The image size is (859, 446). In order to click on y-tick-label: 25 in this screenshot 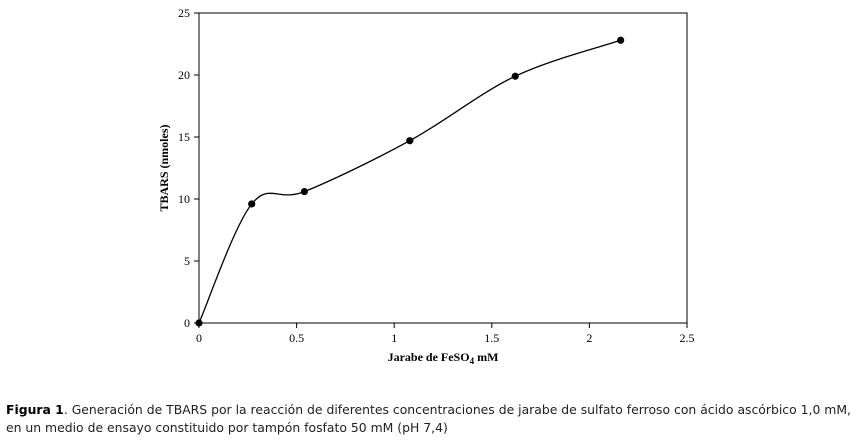, I will do `click(184, 13)`.